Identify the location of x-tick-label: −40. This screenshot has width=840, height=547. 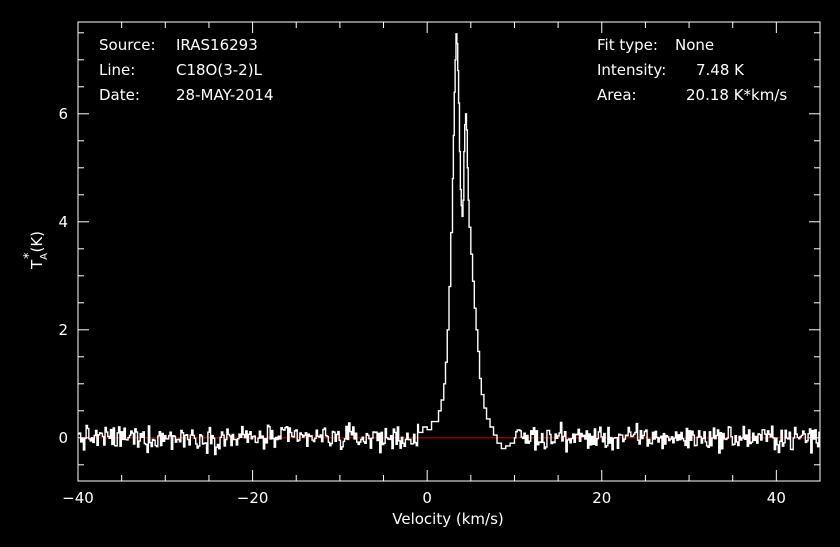
(78, 498).